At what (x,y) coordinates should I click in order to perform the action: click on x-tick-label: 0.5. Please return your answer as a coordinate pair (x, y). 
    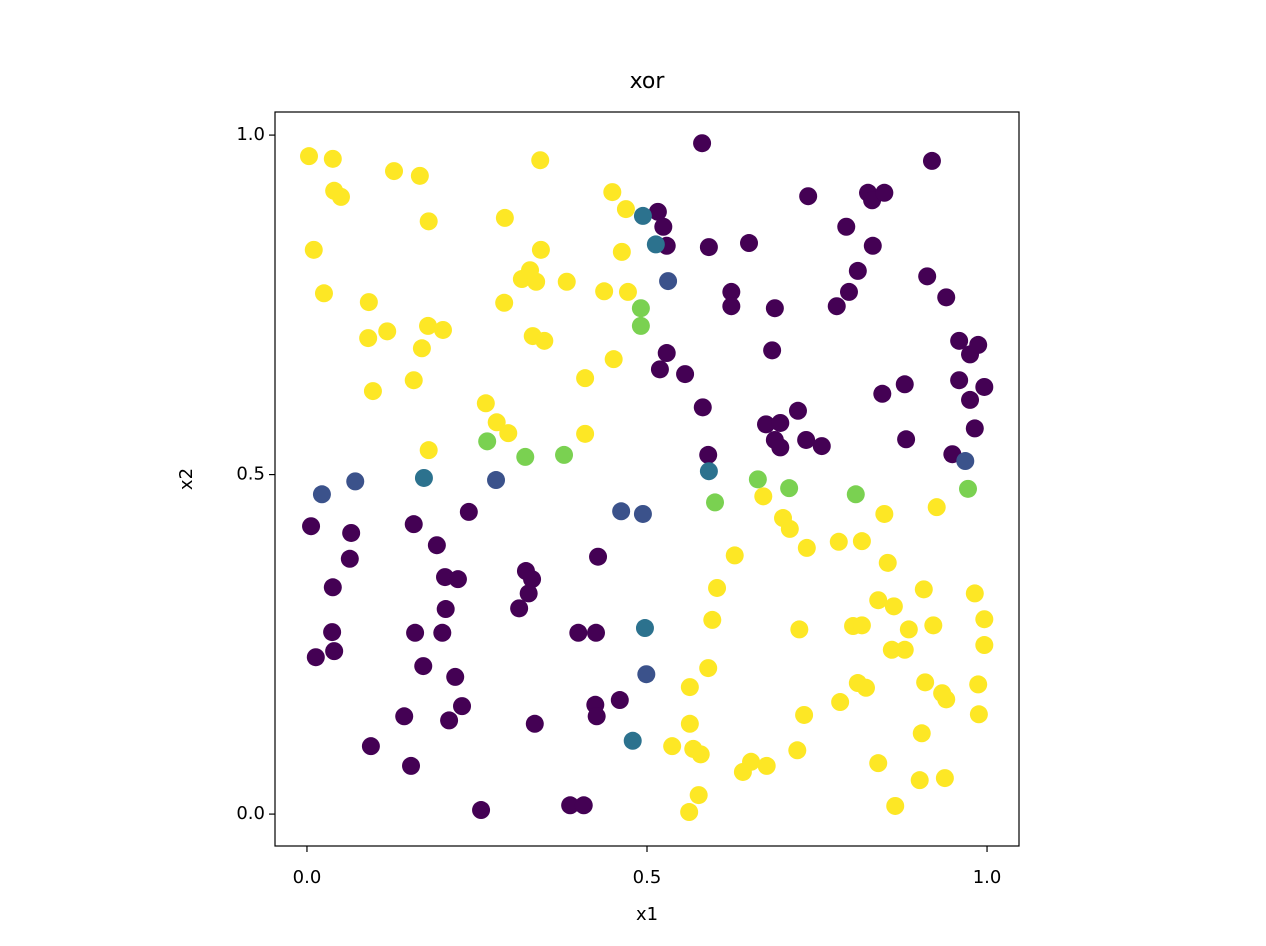
    Looking at the image, I should click on (647, 877).